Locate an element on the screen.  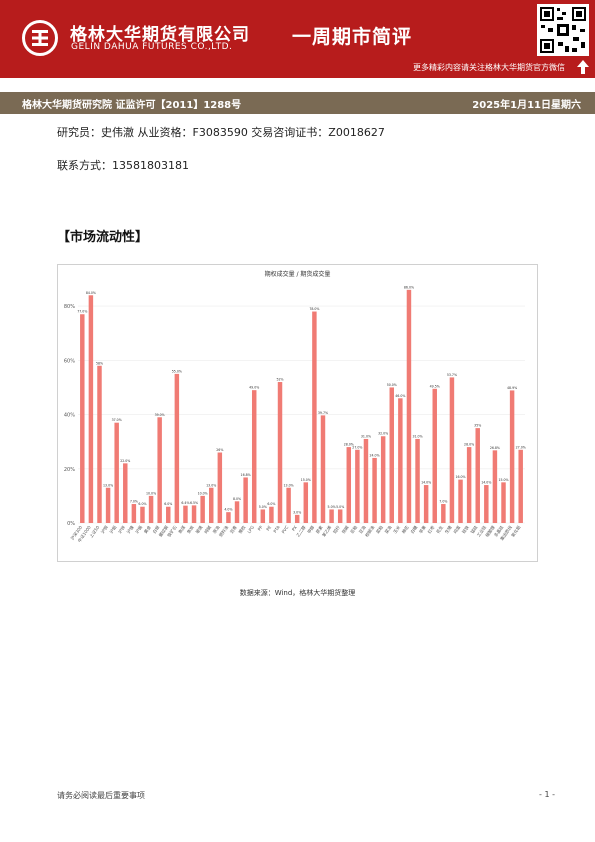
y-tick-label: 0% is located at coordinates (71, 524).